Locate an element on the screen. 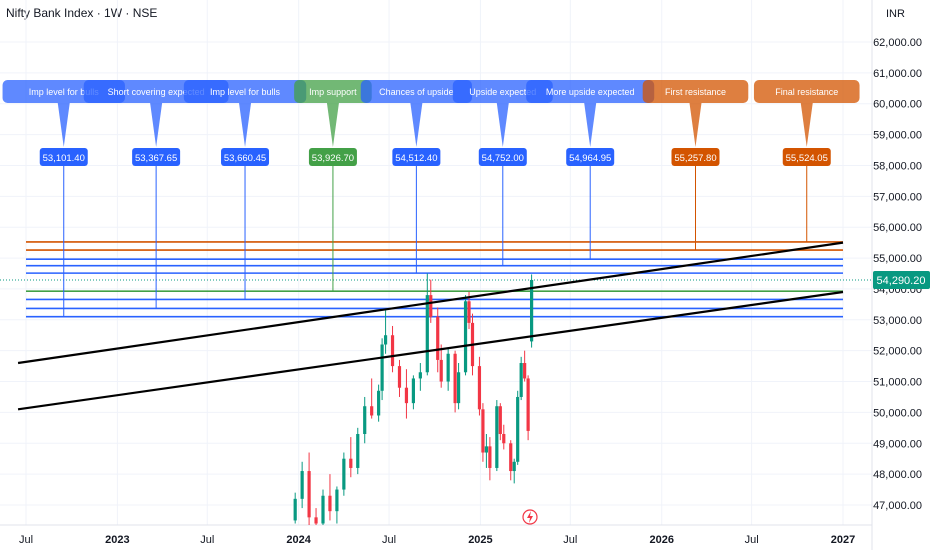 Image resolution: width=932 pixels, height=550 pixels. callout-note-text: More upside expected is located at coordinates (590, 92).